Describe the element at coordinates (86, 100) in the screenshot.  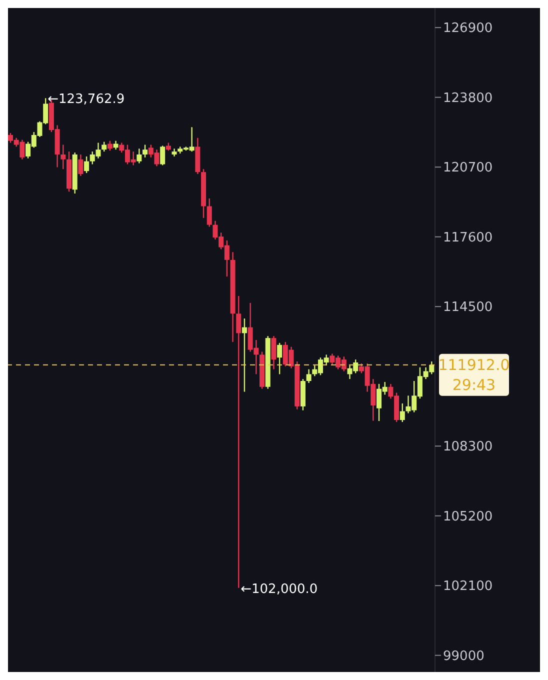
I see `annotation: ←123,762.9` at that location.